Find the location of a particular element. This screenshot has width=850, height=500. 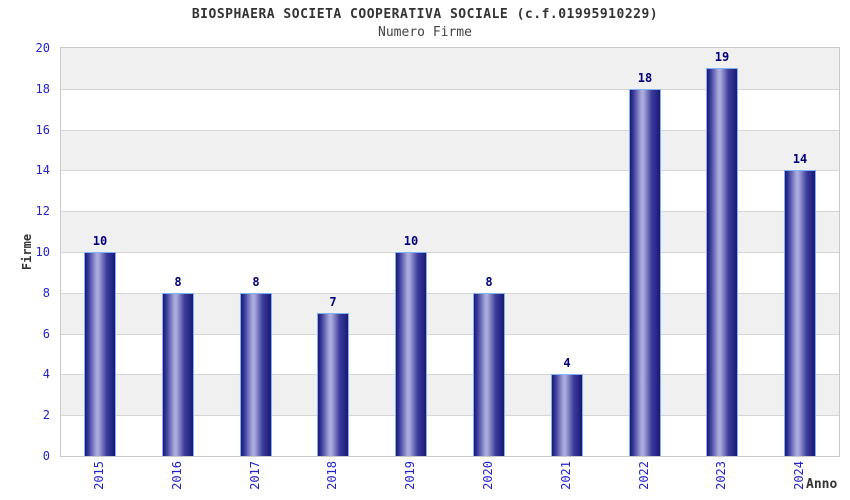

bar-2024 is located at coordinates (800, 313).